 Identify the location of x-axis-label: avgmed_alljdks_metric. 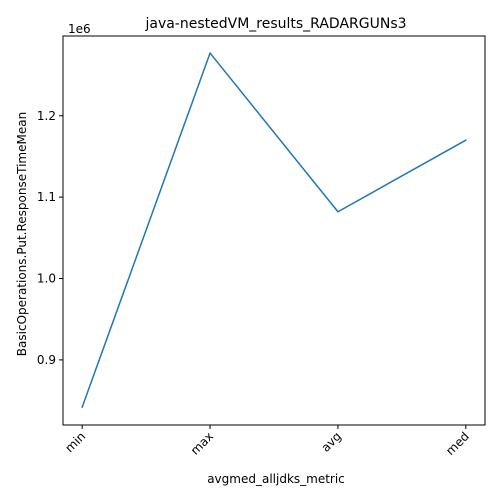
(276, 479).